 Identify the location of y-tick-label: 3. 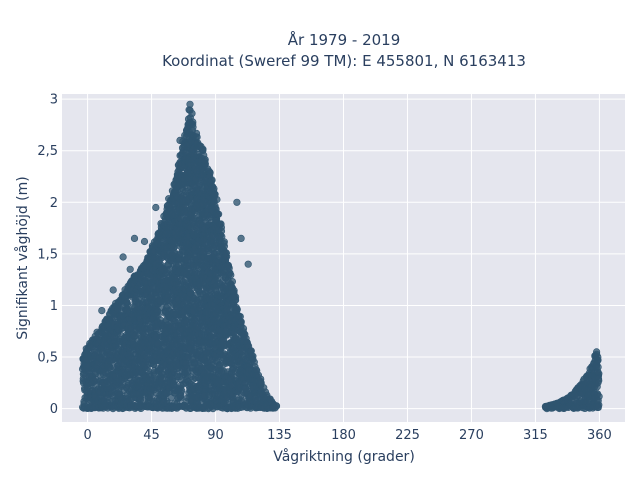
(54, 100).